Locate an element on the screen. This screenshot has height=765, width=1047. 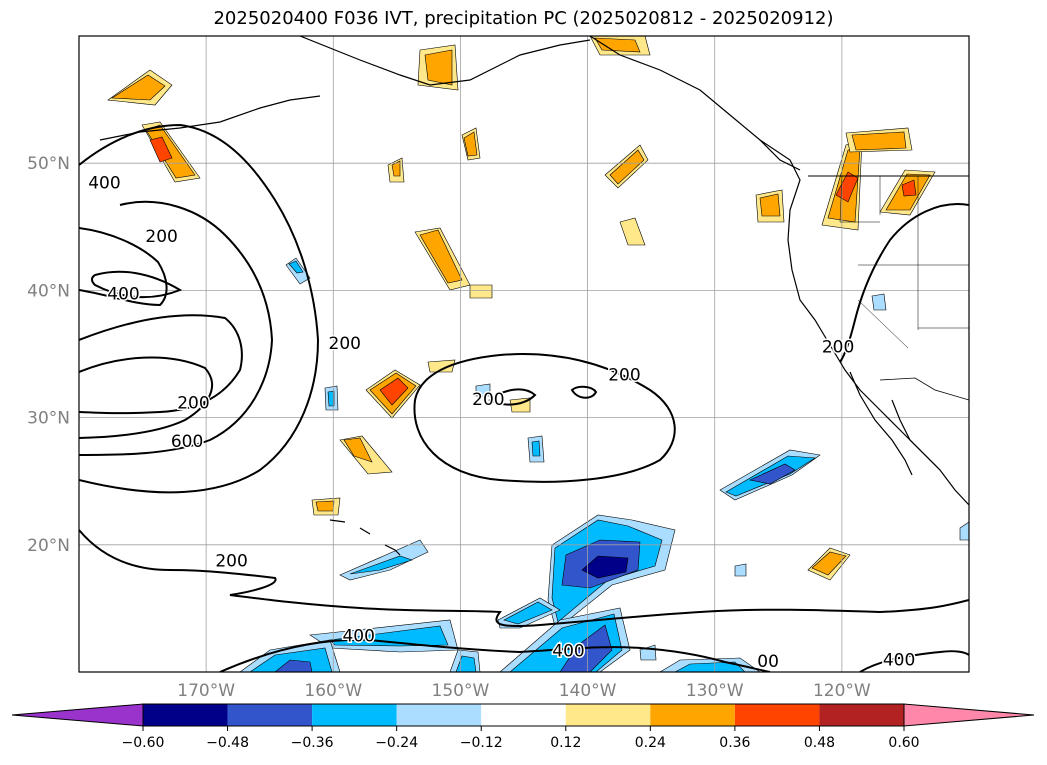
colorbar-tick-label: −0.12 is located at coordinates (481, 743).